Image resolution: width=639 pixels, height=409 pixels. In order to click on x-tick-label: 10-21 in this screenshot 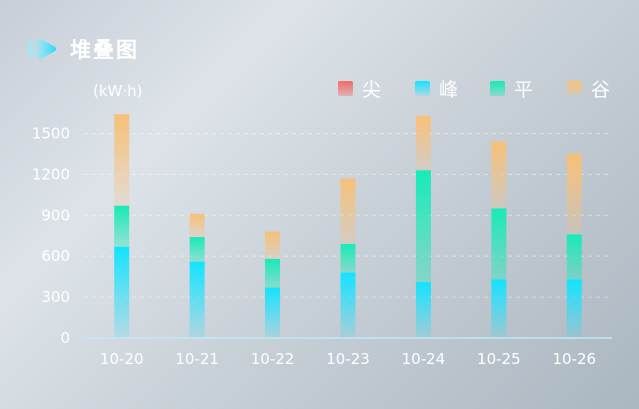, I will do `click(197, 359)`.